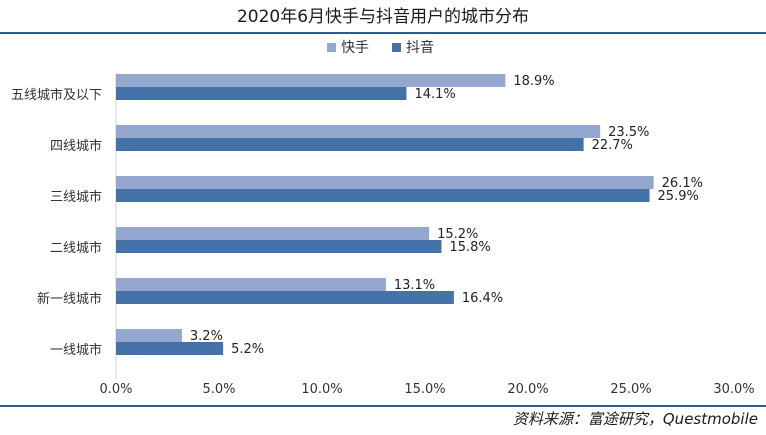  Describe the element at coordinates (733, 389) in the screenshot. I see `x-tick-label: 30.0%` at that location.